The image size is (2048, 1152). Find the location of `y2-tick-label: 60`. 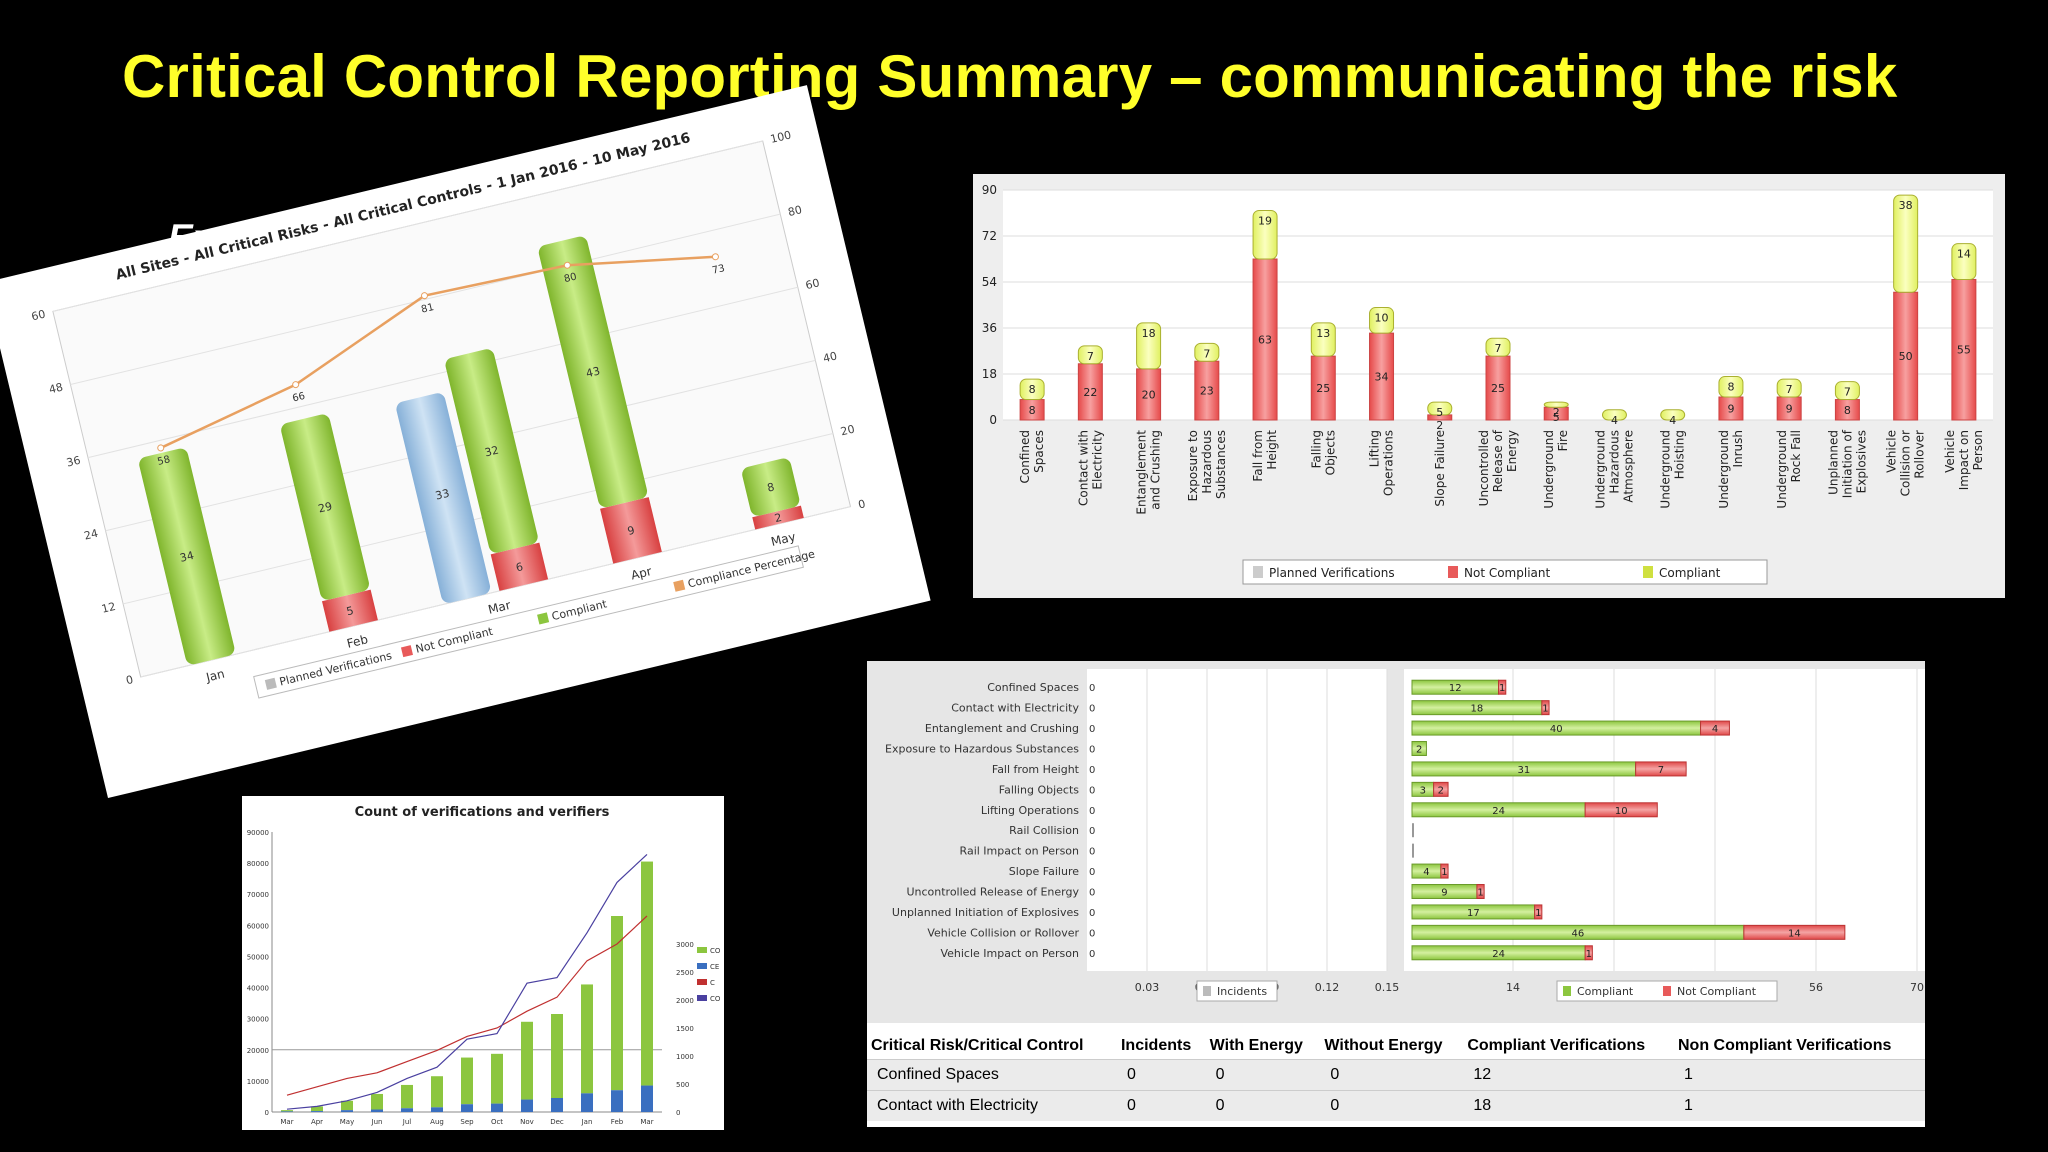

y2-tick-label: 60 is located at coordinates (812, 284).